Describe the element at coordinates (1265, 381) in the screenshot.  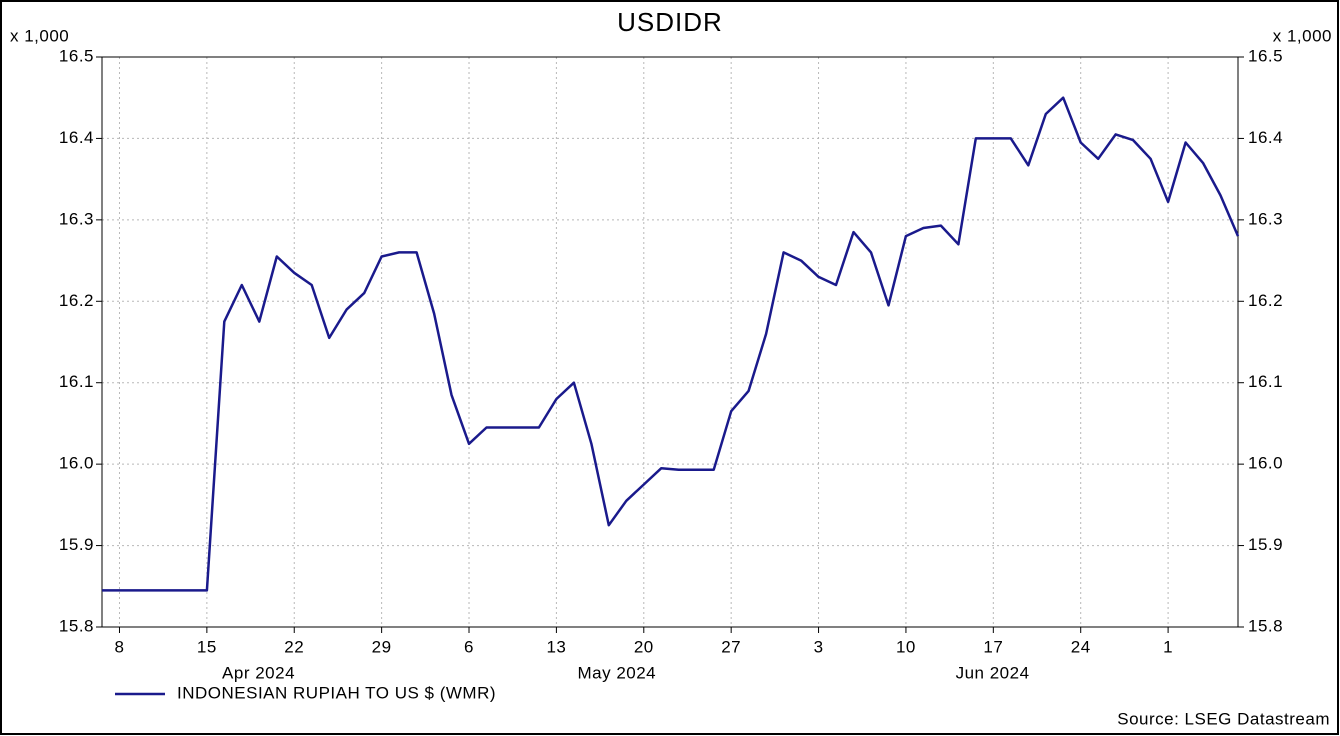
I see `y2-tick-label: 16.1` at that location.